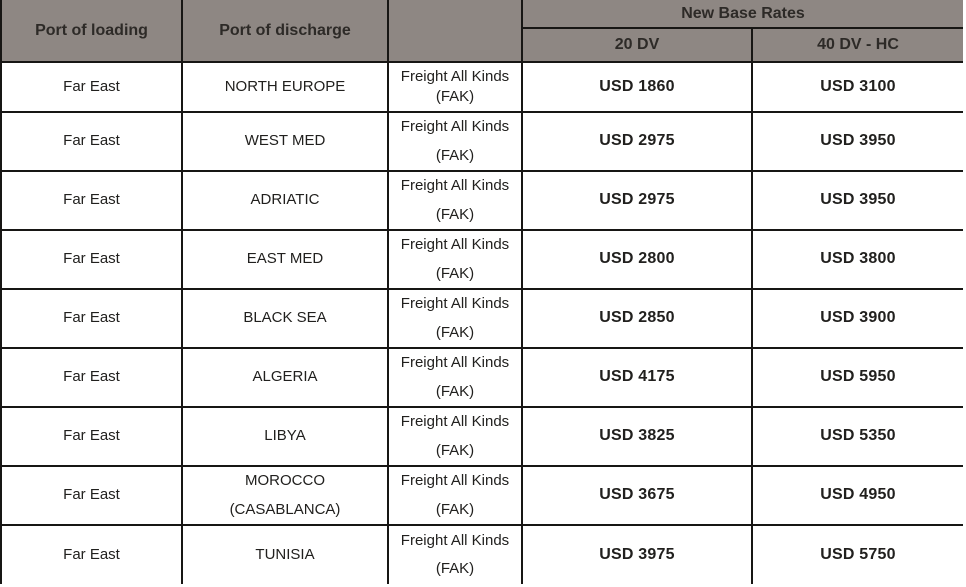 The height and width of the screenshot is (587, 966). Describe the element at coordinates (857, 495) in the screenshot. I see `rate-40dv-cell: USD 4950` at that location.